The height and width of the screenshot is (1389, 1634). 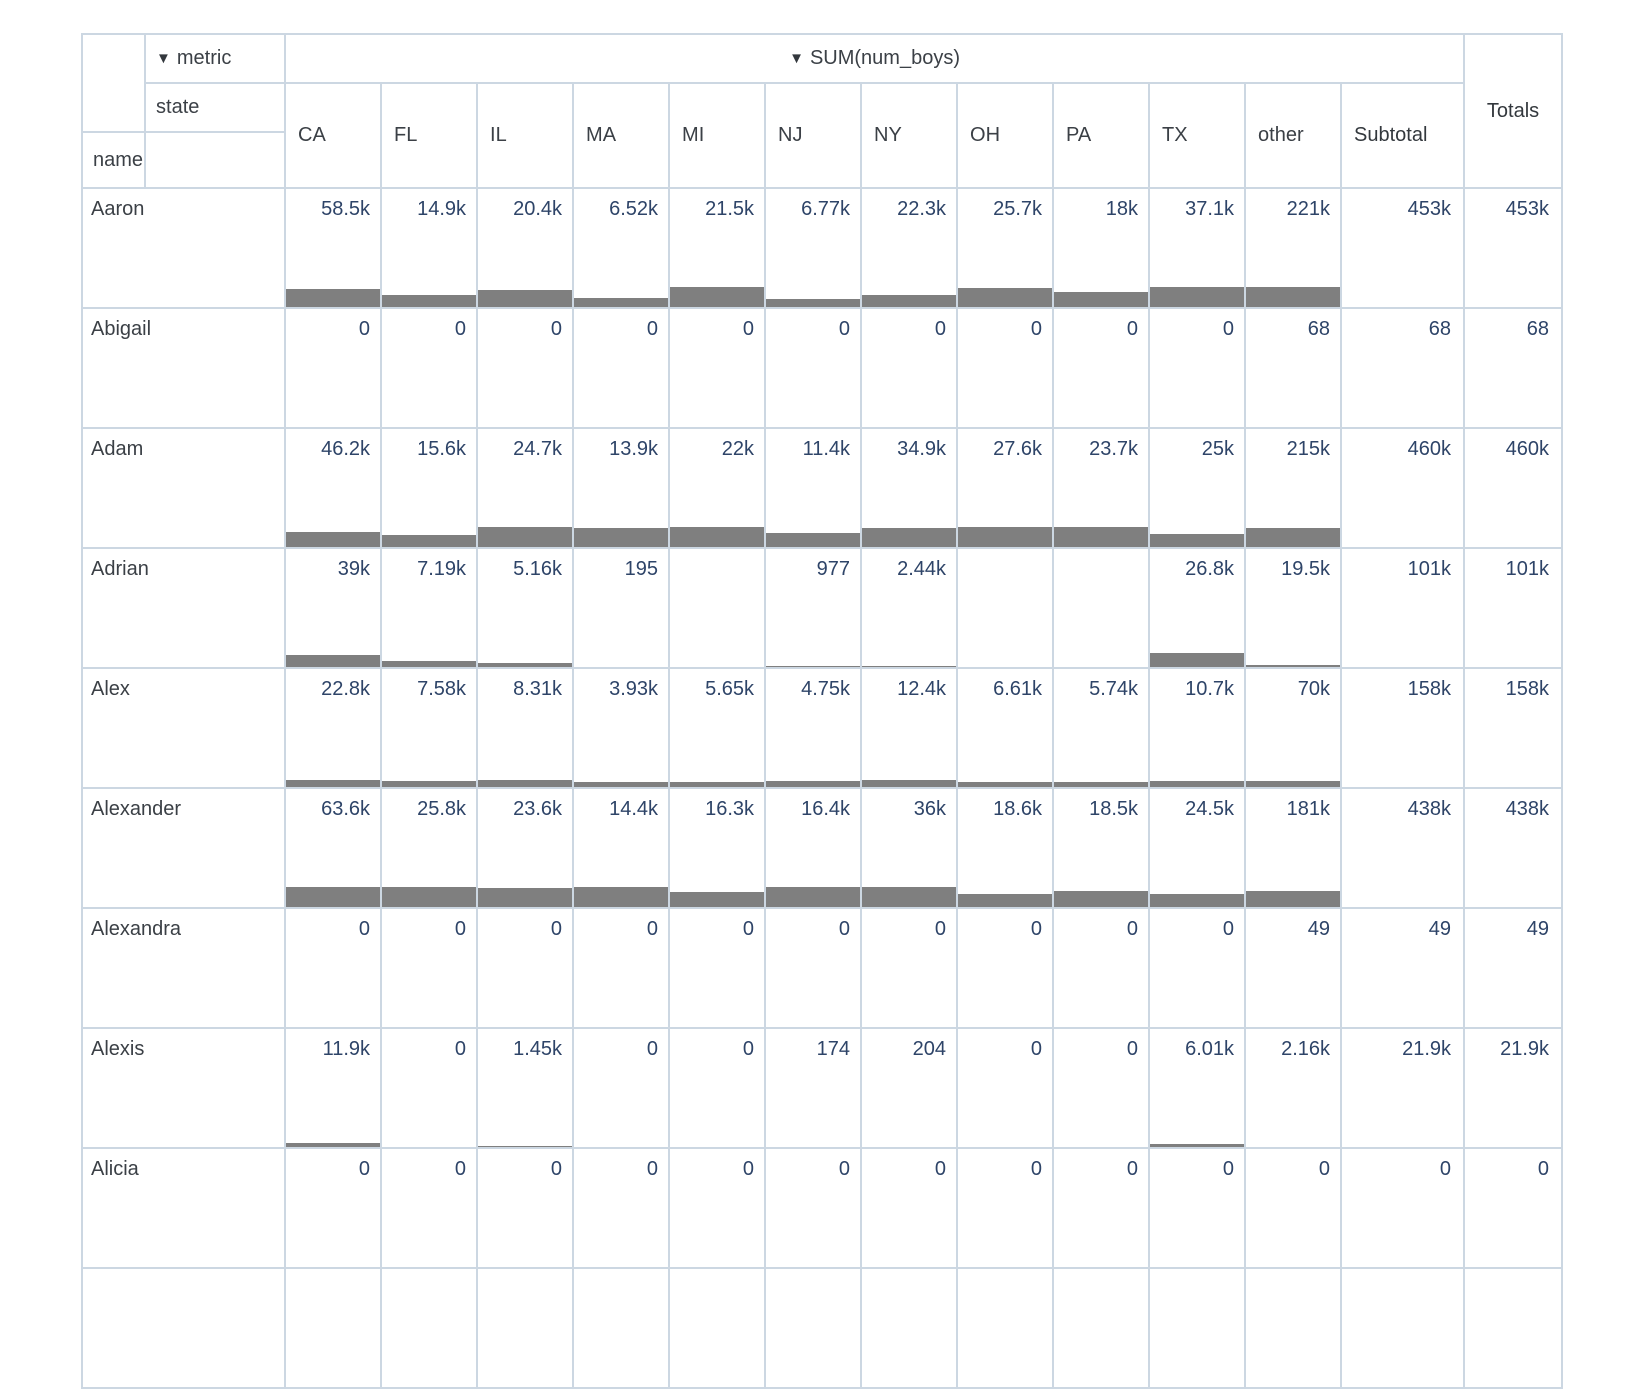 What do you see at coordinates (717, 248) in the screenshot?
I see `value-cell: 21.5k` at bounding box center [717, 248].